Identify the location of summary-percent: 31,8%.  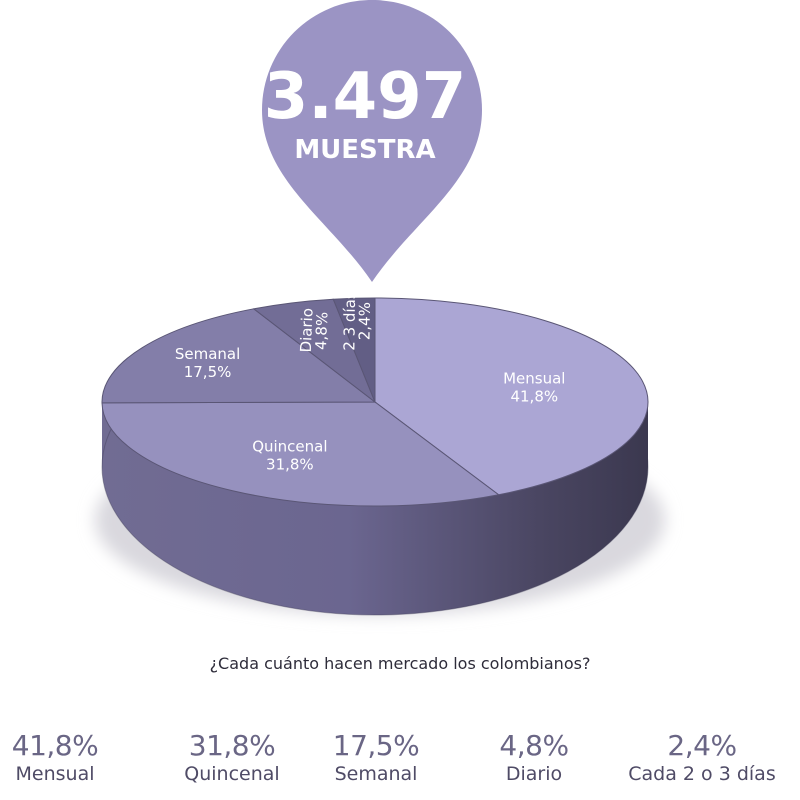
(232, 745).